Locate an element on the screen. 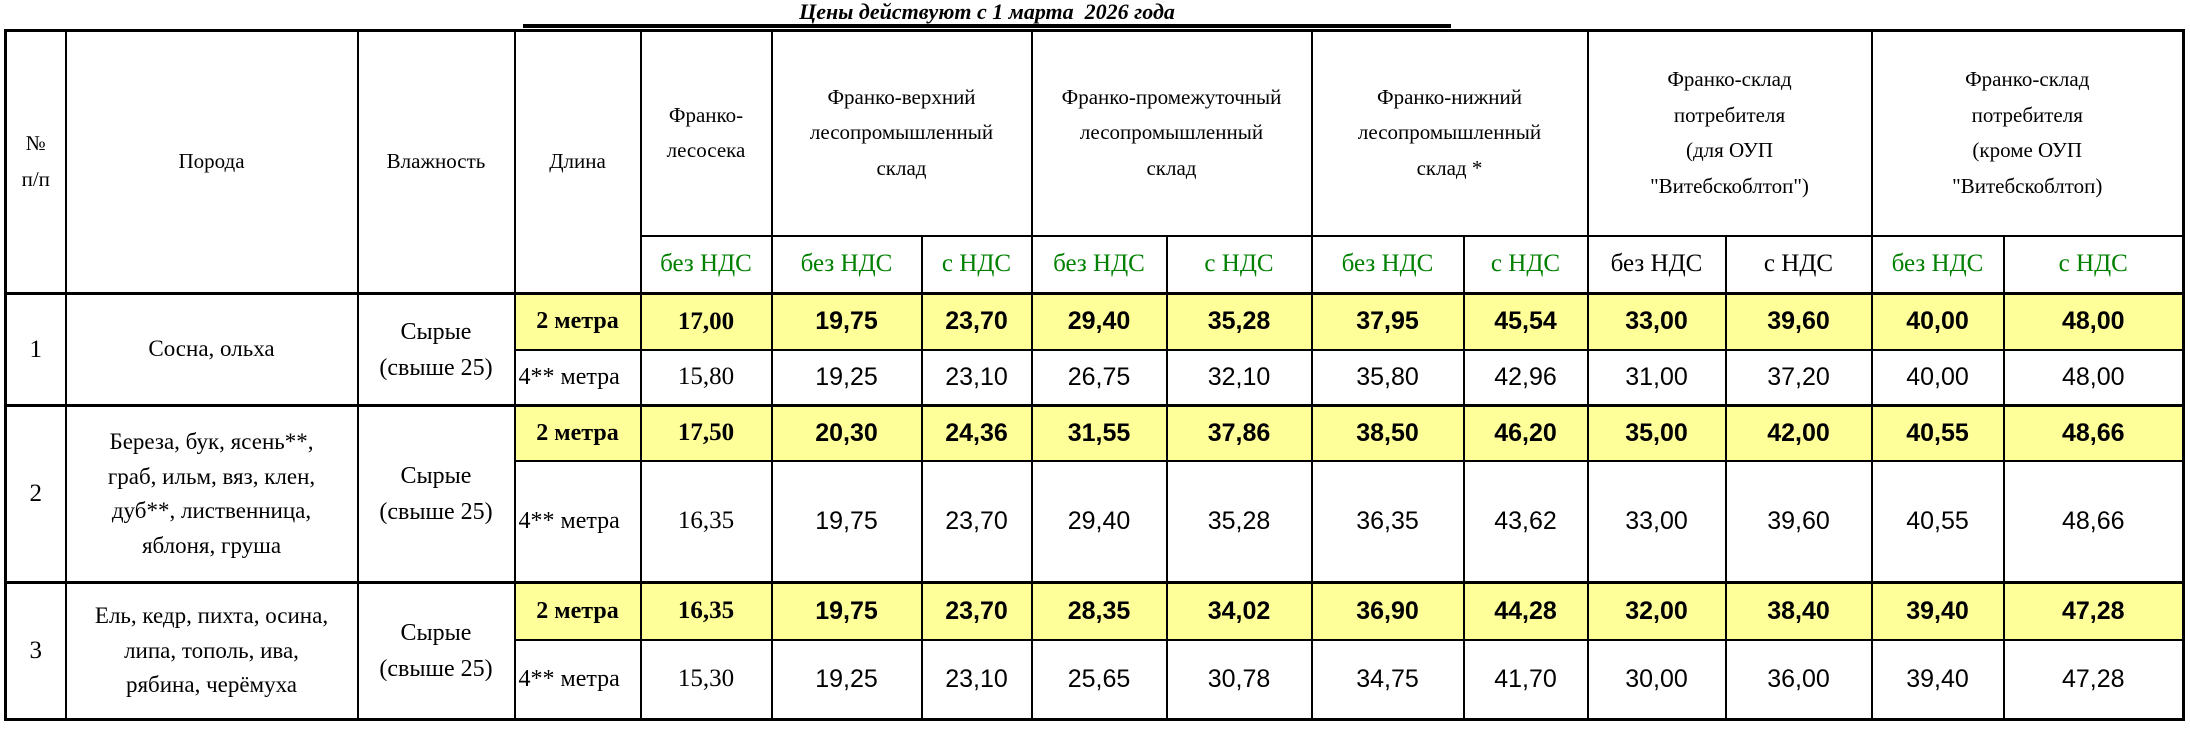  price-cell: 35,28 is located at coordinates (1239, 321).